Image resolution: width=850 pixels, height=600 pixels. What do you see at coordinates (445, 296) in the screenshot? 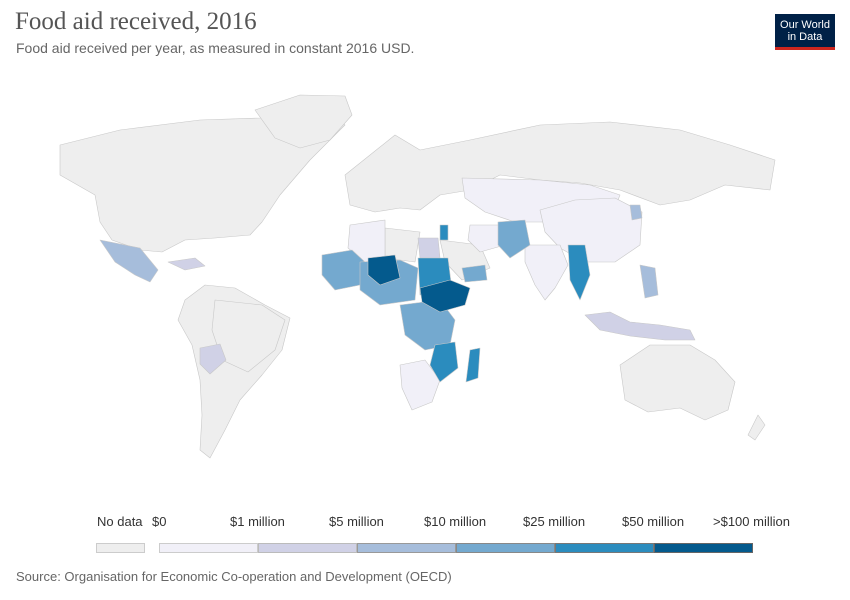
I see `ethiopia-south-sudan-shape` at bounding box center [445, 296].